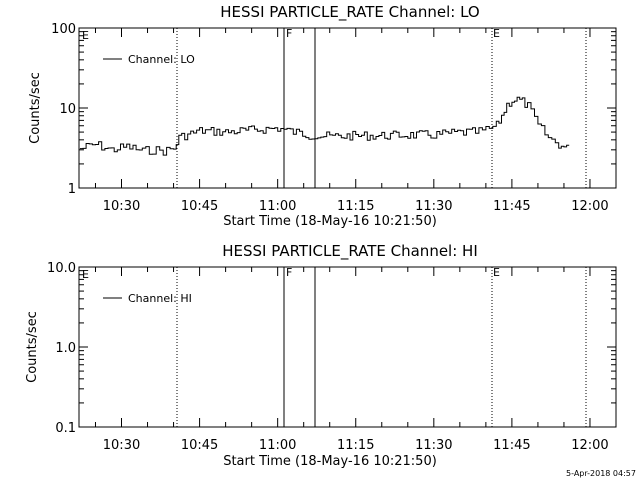 The image size is (640, 480). I want to click on panel-hi-marker-label-e2: E, so click(496, 272).